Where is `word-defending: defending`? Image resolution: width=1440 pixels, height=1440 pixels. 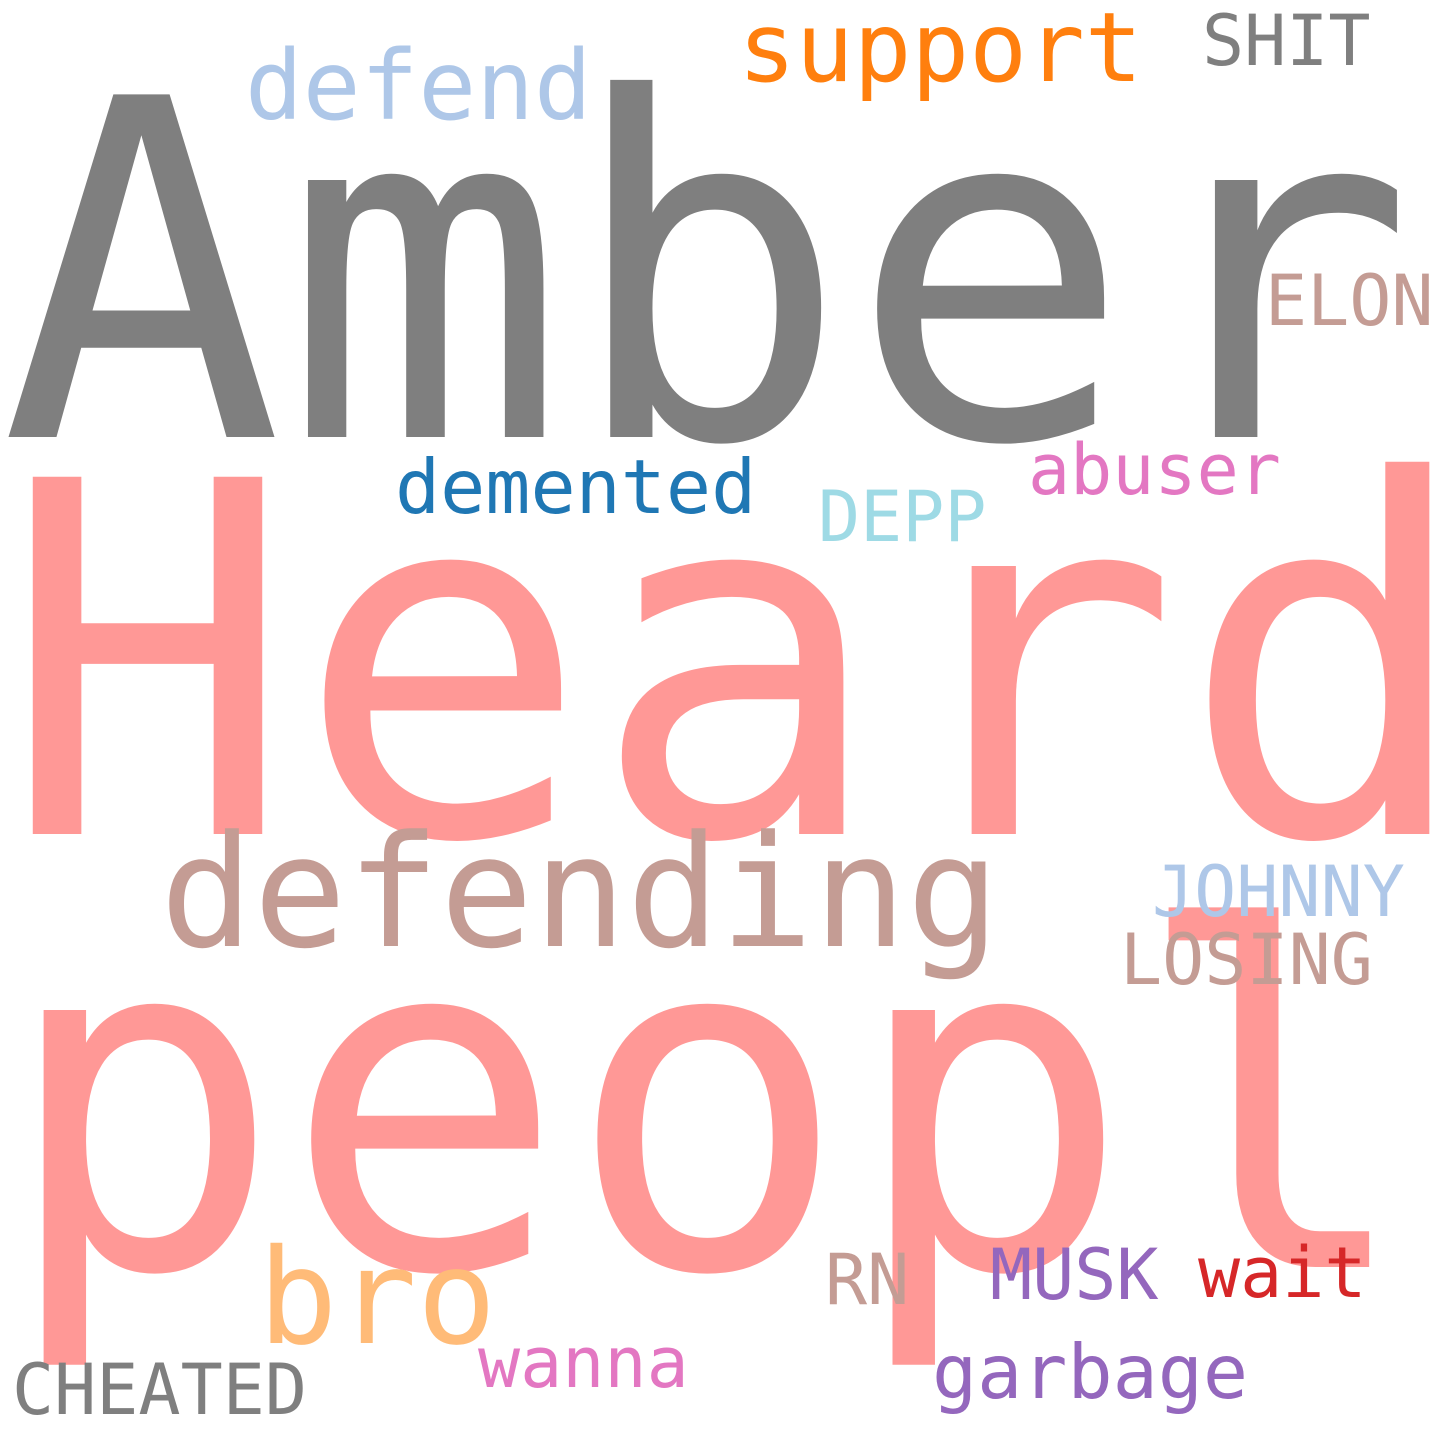
word-defending: defending is located at coordinates (580, 892).